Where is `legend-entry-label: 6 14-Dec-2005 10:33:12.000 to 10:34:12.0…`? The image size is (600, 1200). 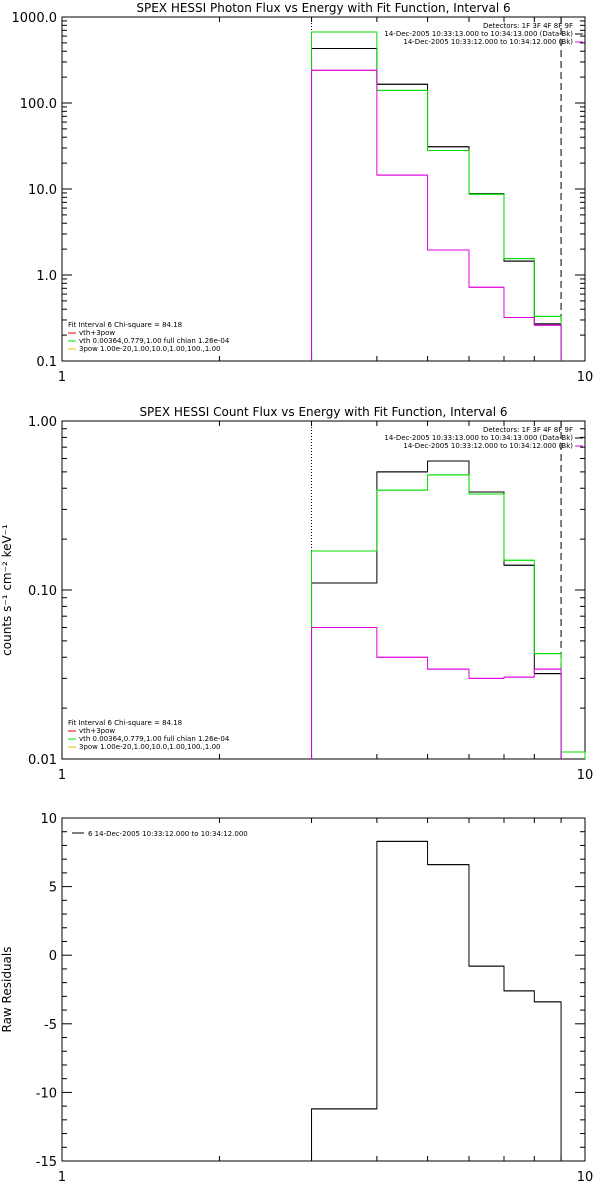 legend-entry-label: 6 14-Dec-2005 10:33:12.000 to 10:34:12.0… is located at coordinates (168, 834).